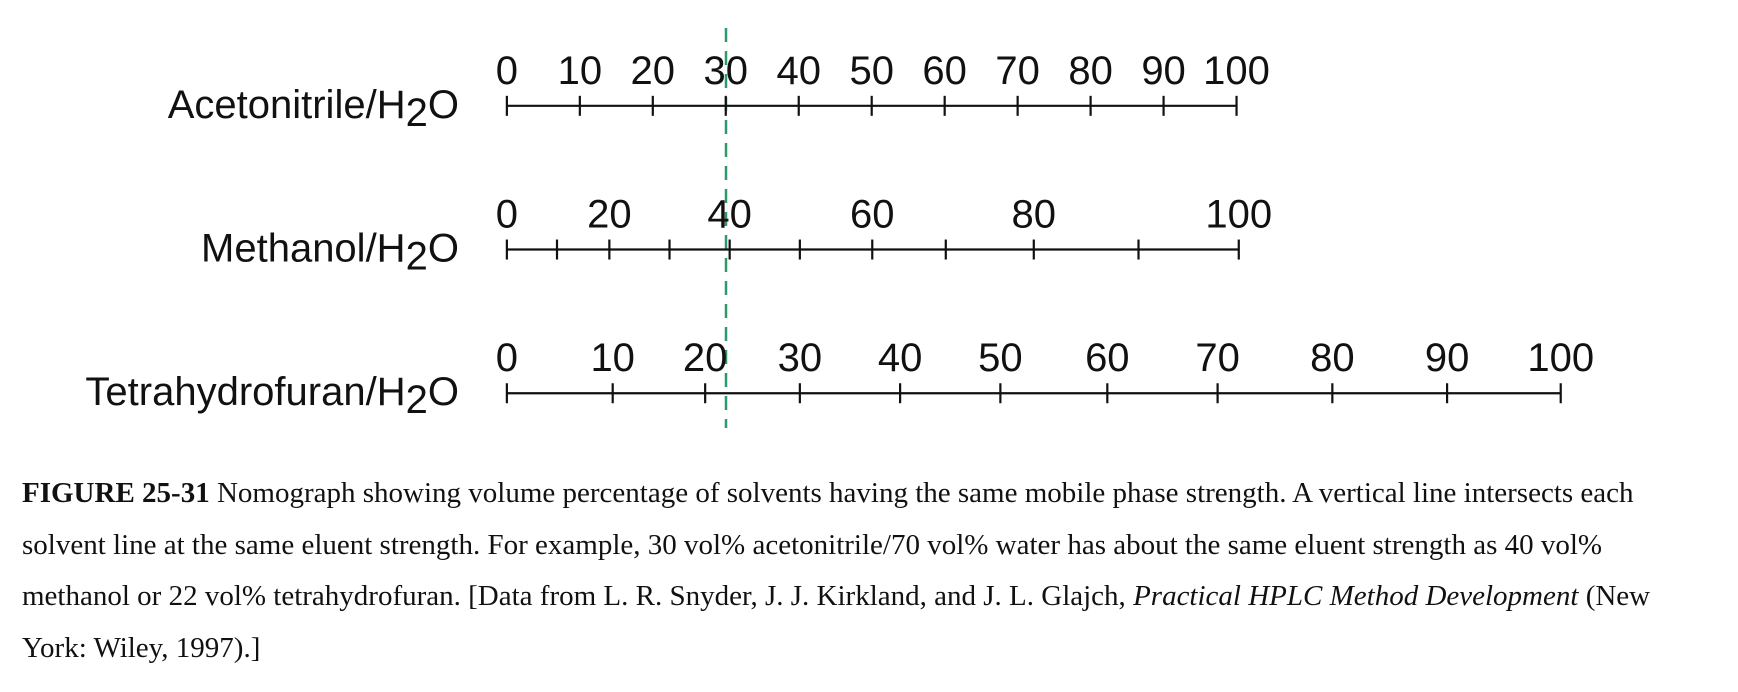 The width and height of the screenshot is (1738, 692). Describe the element at coordinates (303, 249) in the screenshot. I see `scale-label-part: Methanol/H` at that location.